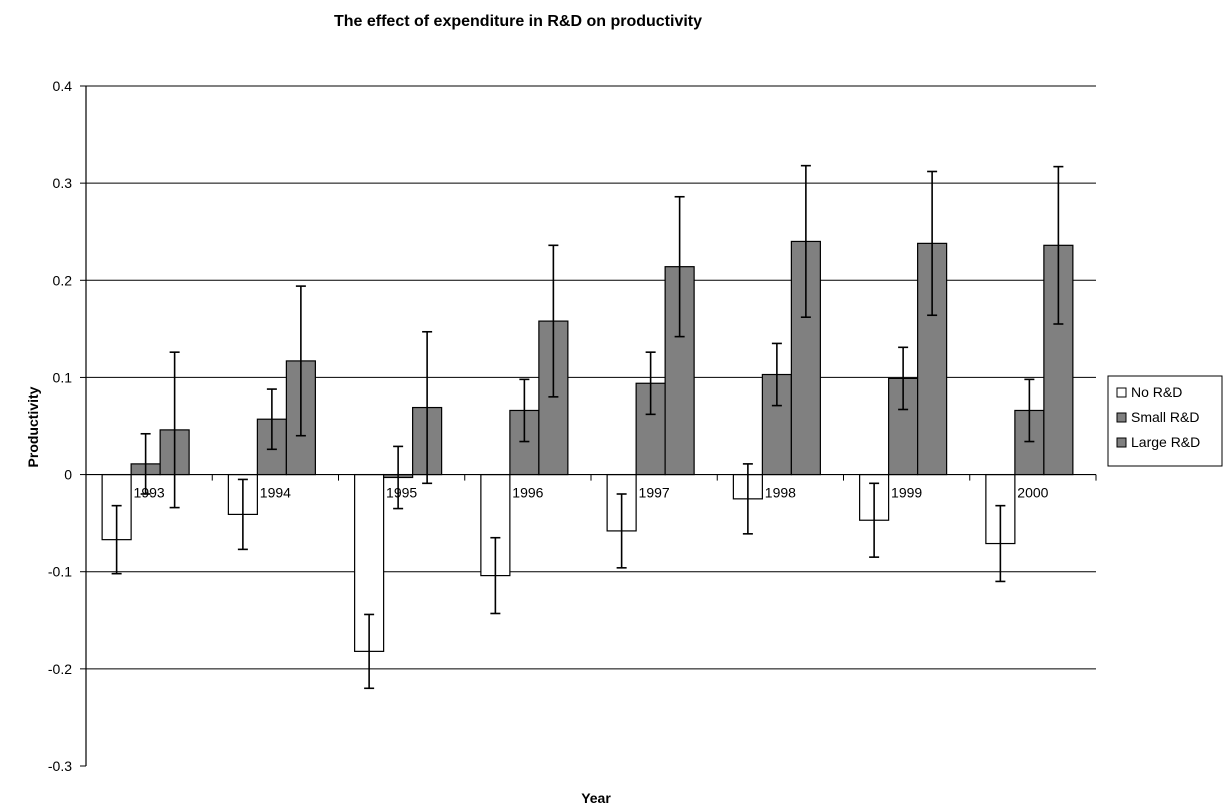 This screenshot has height=811, width=1226. Describe the element at coordinates (60, 669) in the screenshot. I see `y-tick-label: -0.2` at that location.